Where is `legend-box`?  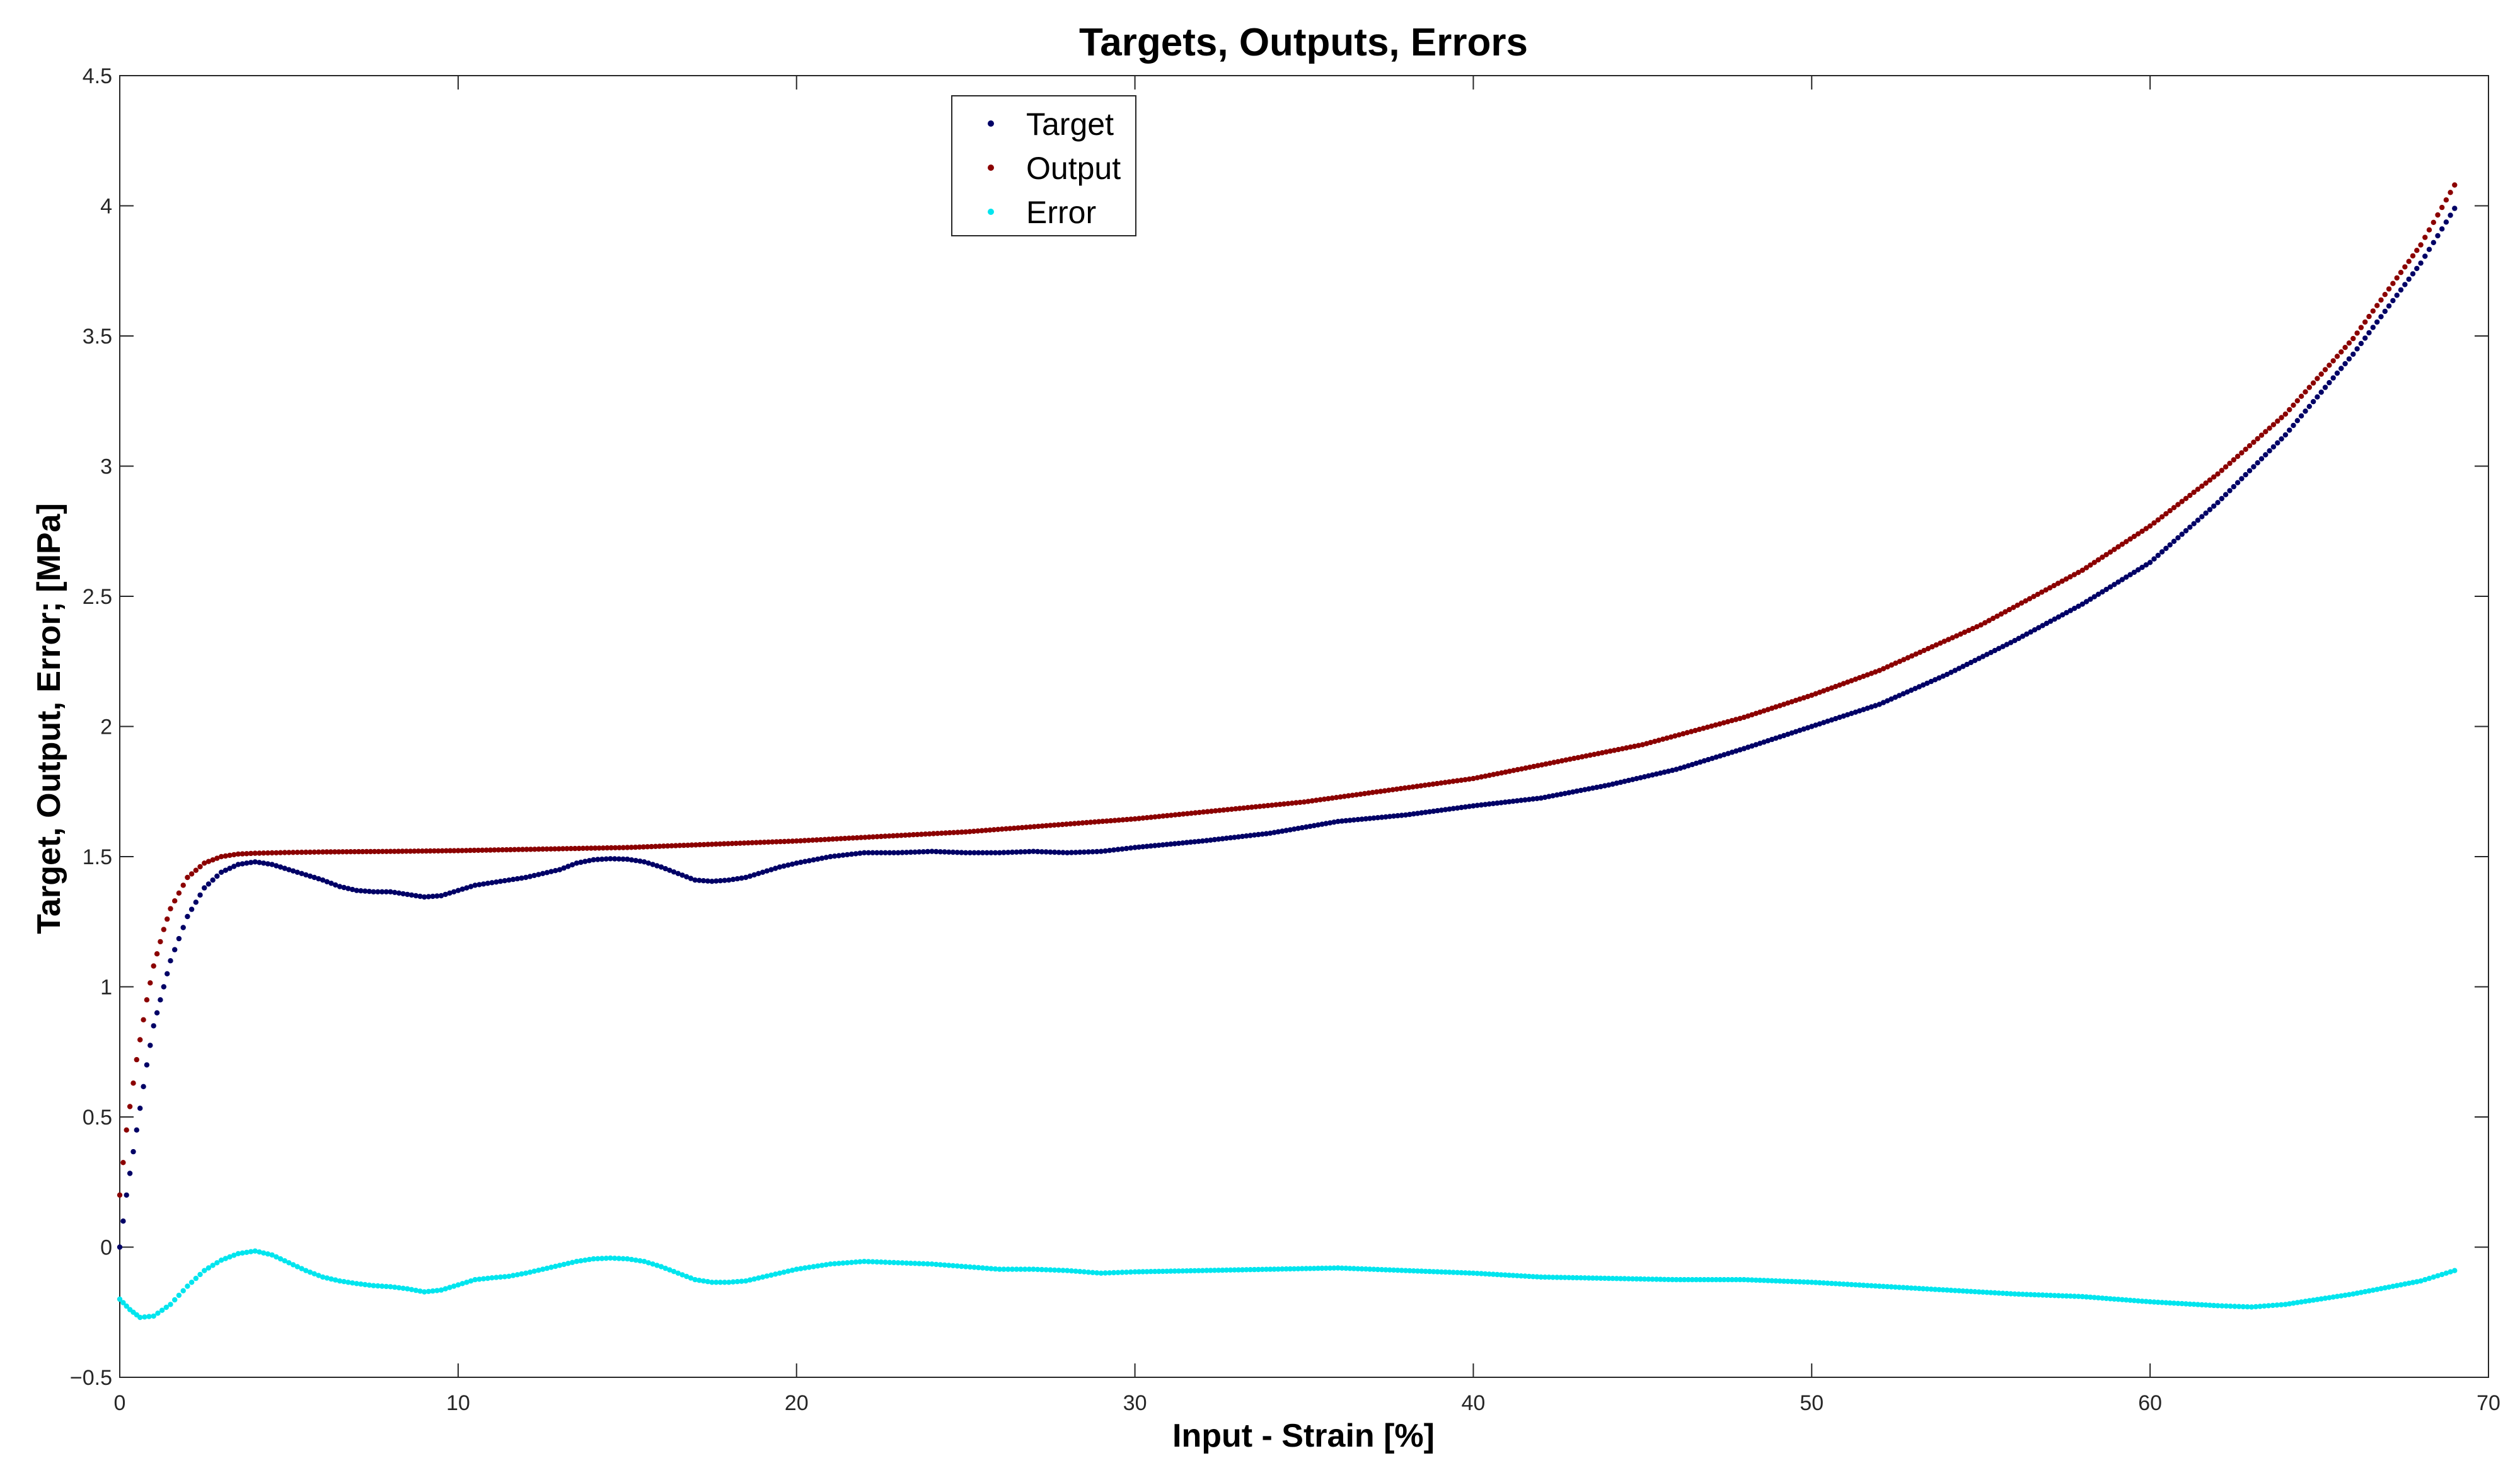 legend-box is located at coordinates (1043, 165).